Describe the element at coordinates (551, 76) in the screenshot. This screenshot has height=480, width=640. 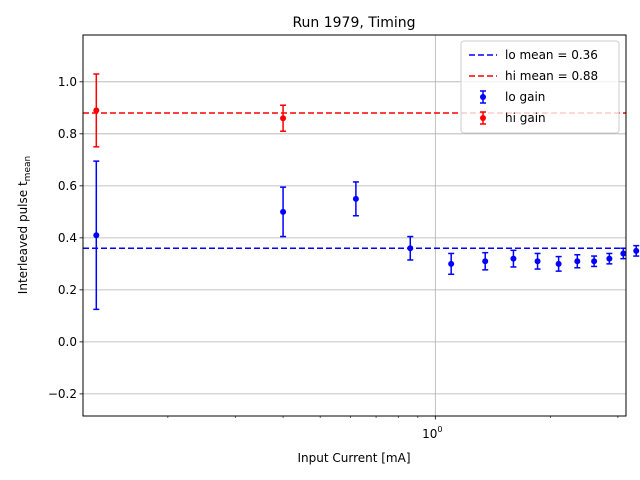
I see `legend-label: hi mean = 0.88` at that location.